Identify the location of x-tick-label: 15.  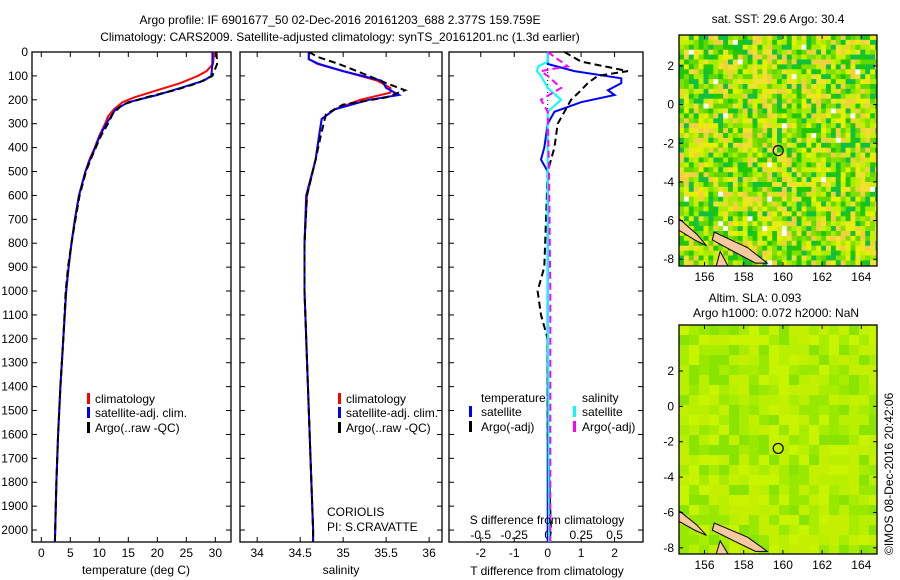
(129, 553).